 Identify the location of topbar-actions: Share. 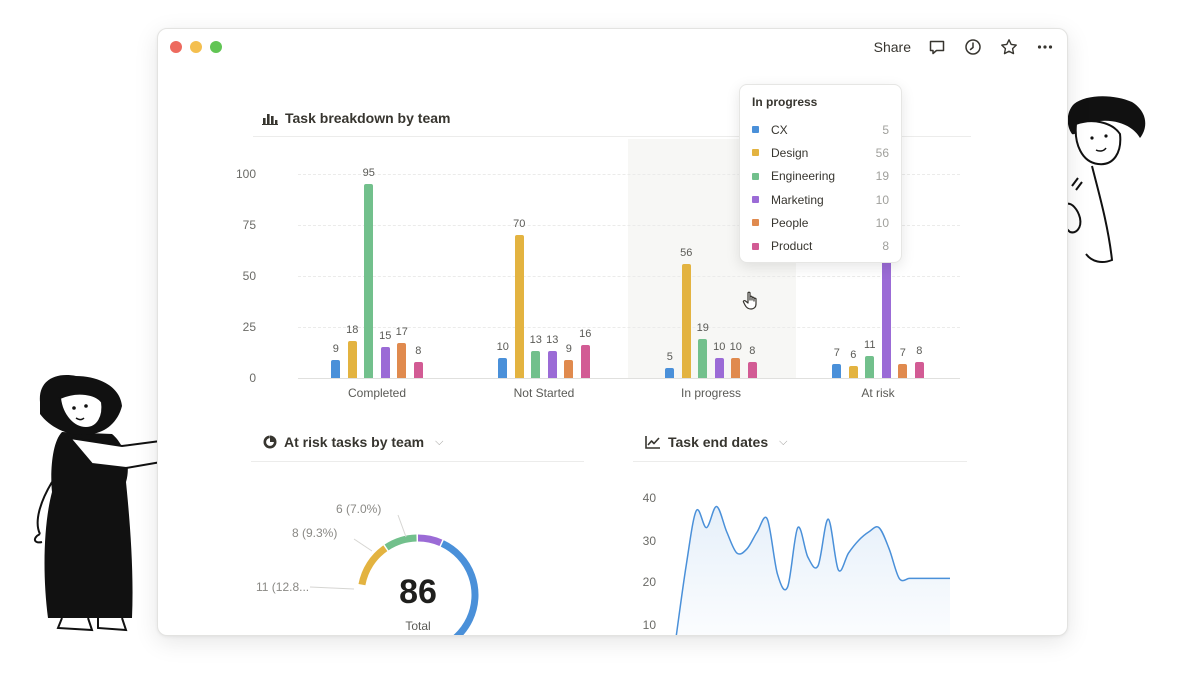
(964, 47).